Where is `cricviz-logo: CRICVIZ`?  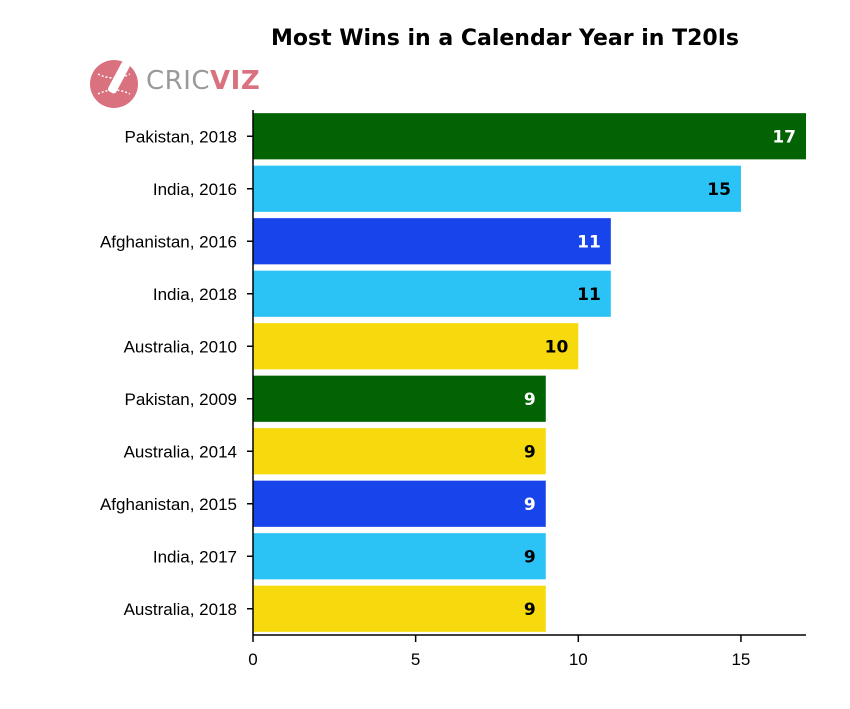
cricviz-logo: CRICVIZ is located at coordinates (174, 84).